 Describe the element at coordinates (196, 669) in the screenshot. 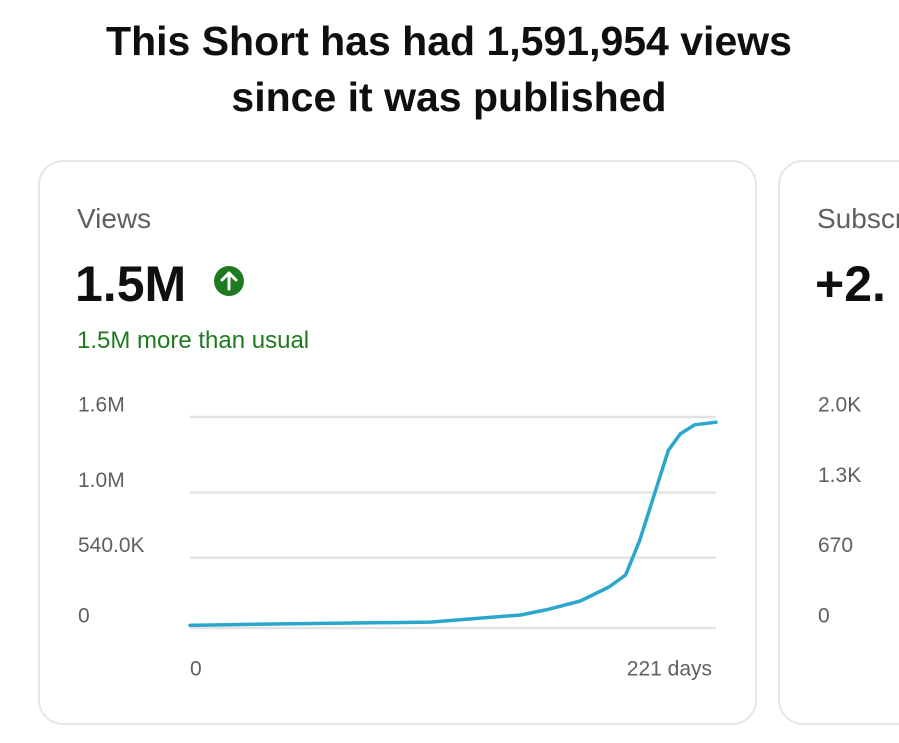

I see `x-tick-label: 0` at that location.